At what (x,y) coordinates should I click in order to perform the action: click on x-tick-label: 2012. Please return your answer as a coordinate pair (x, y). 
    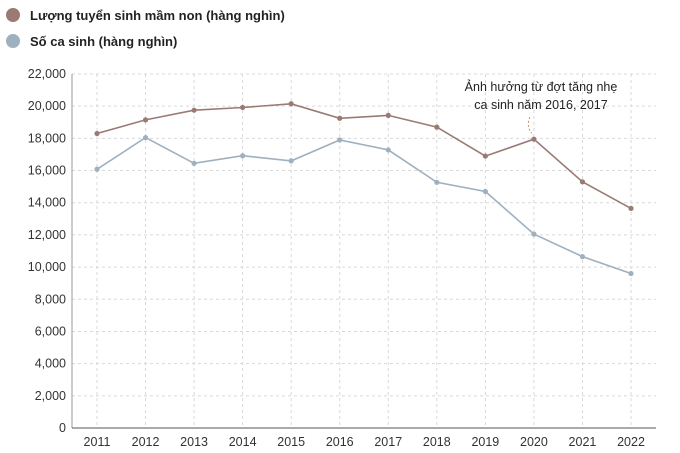
    Looking at the image, I should click on (146, 442).